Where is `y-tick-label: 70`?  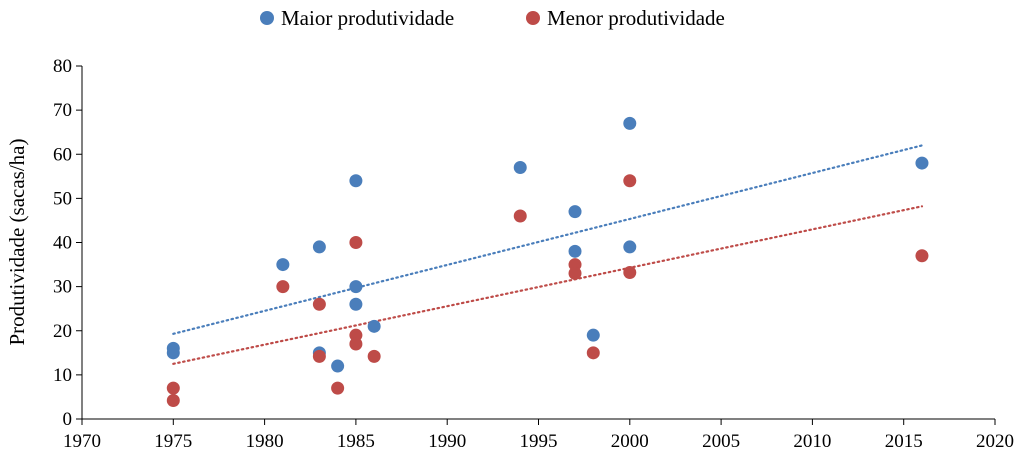
y-tick-label: 70 is located at coordinates (62, 110).